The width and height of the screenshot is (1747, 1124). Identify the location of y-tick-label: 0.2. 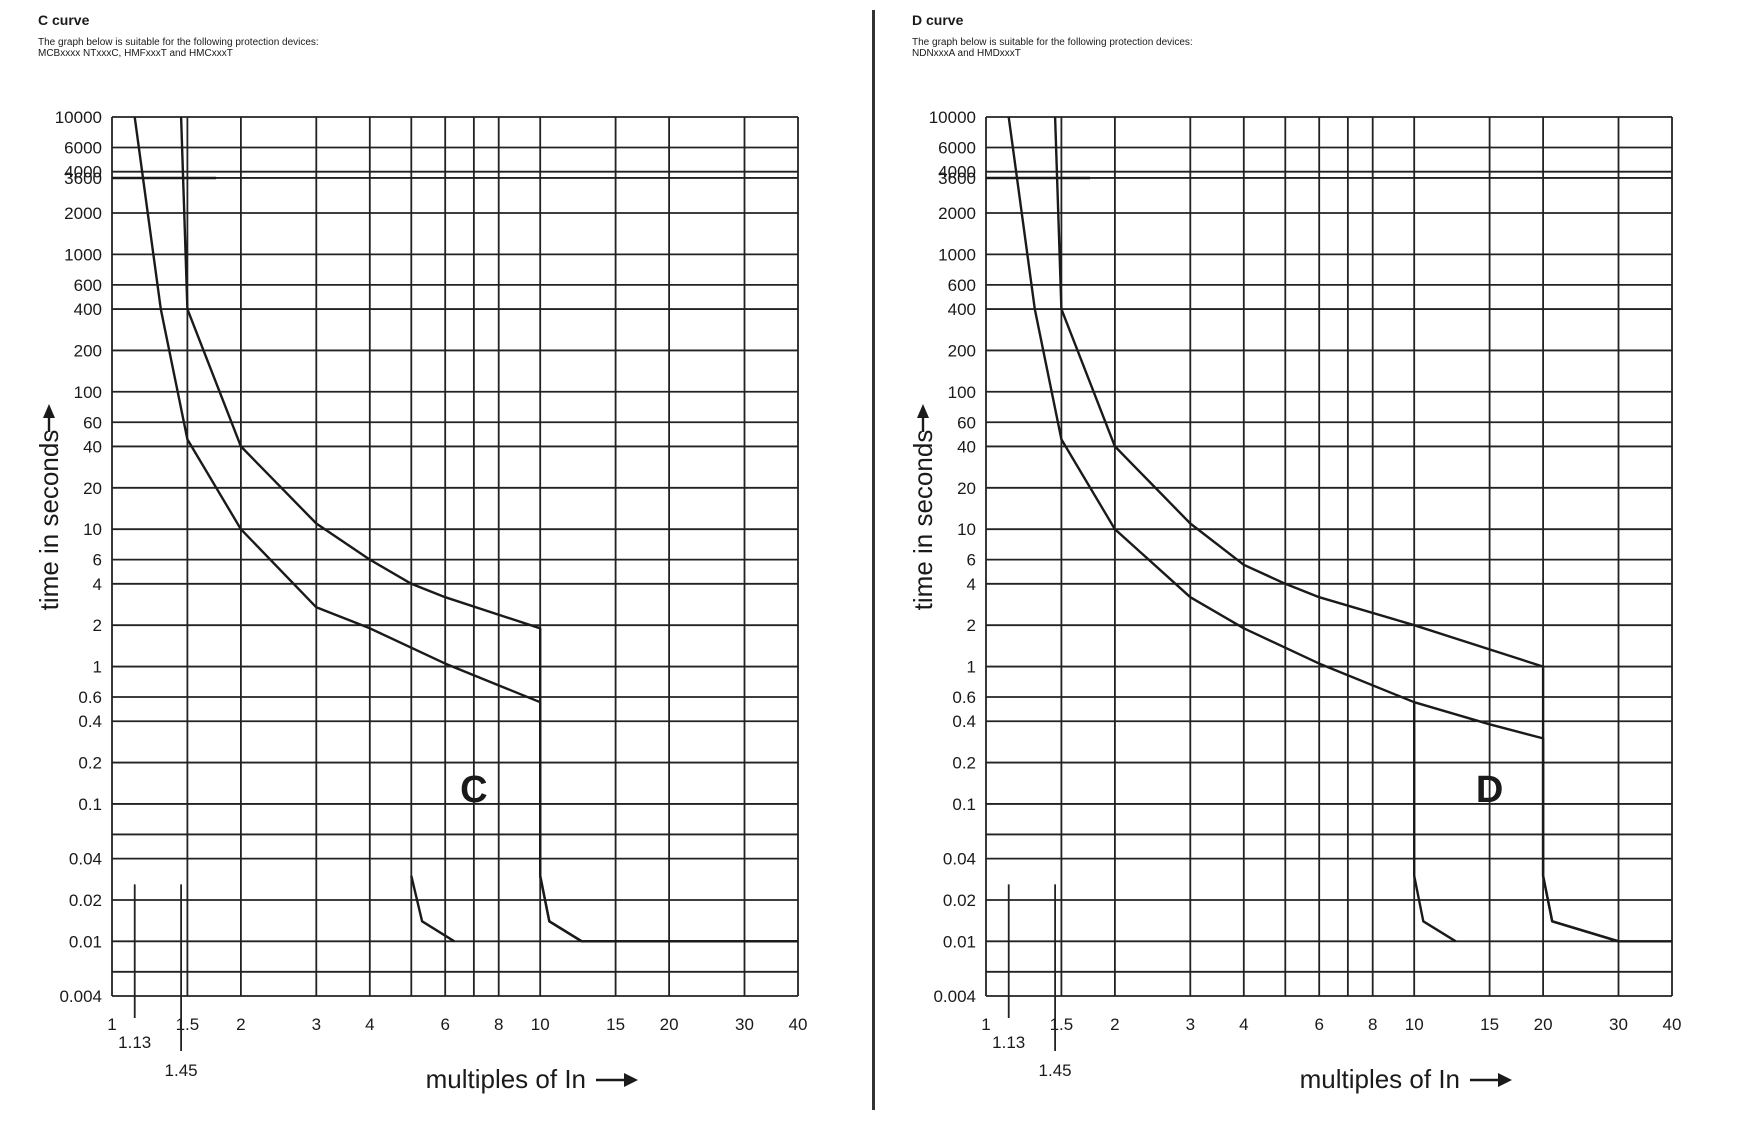
(964, 763).